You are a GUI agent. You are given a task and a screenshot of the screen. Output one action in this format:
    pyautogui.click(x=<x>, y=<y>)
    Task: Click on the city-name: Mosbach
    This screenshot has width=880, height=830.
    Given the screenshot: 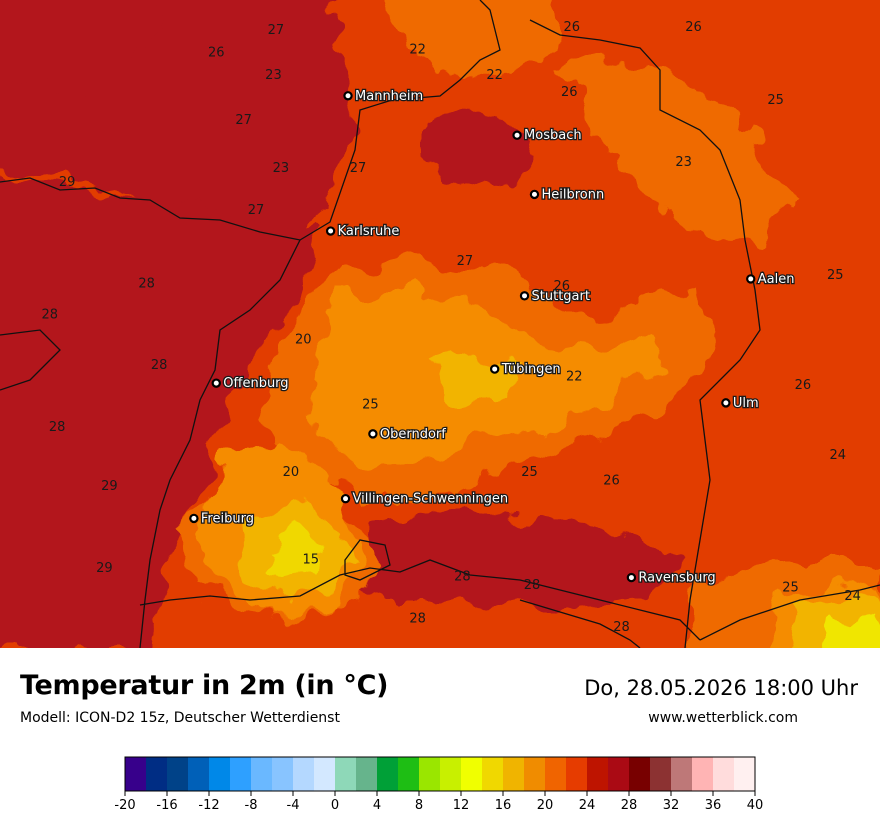 What is the action you would take?
    pyautogui.click(x=553, y=135)
    